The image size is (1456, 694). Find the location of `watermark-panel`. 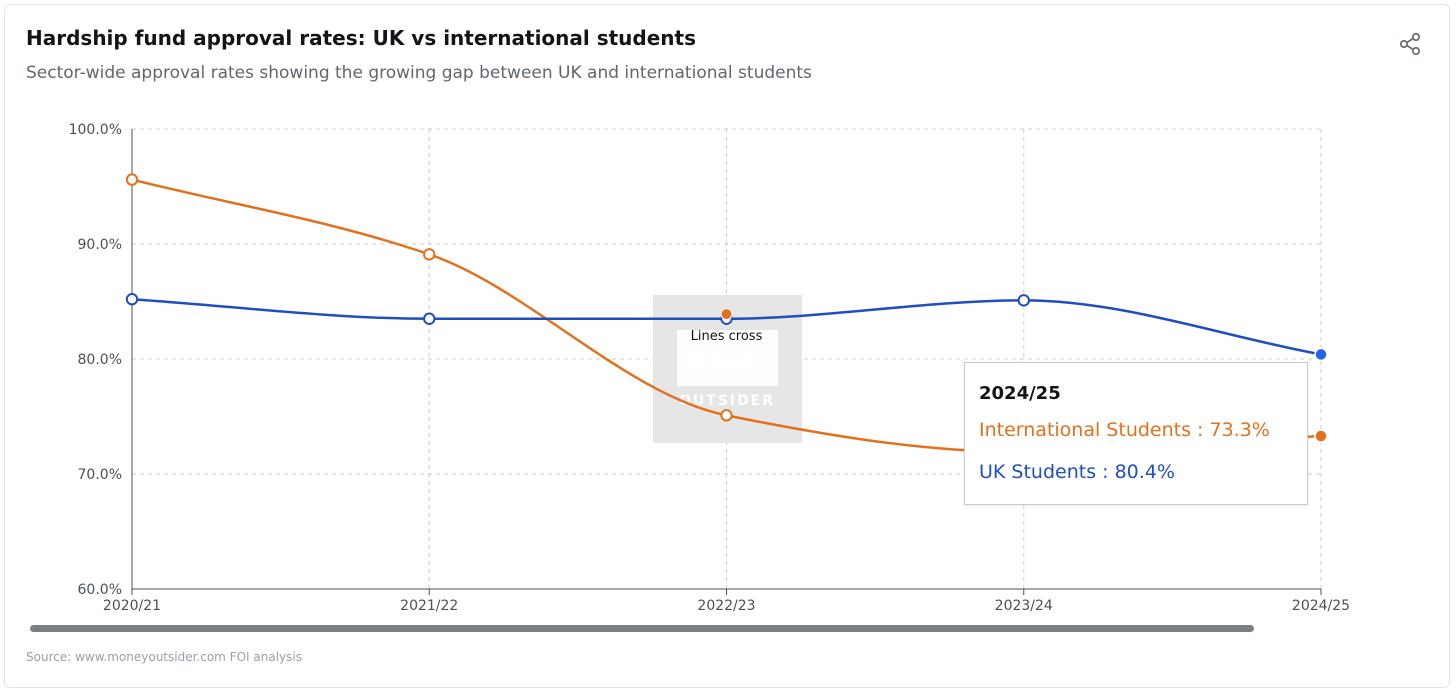

watermark-panel is located at coordinates (727, 358).